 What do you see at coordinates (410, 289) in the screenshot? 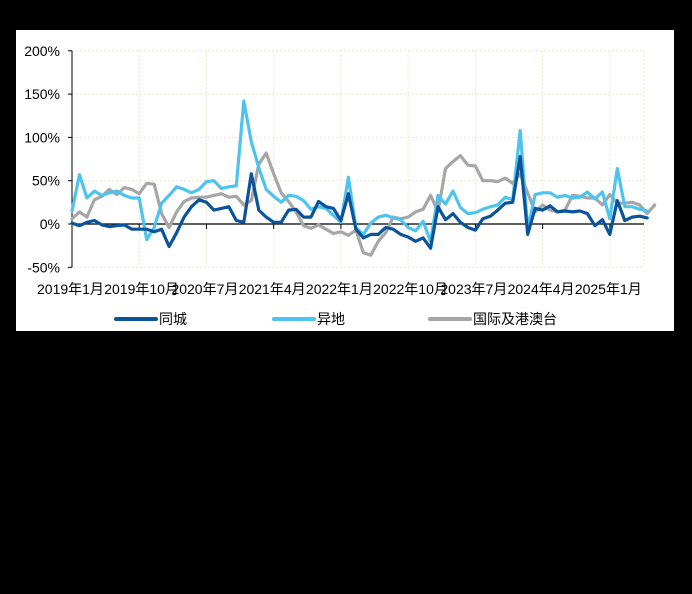
I see `x-tick-label: 2022年10月` at bounding box center [410, 289].